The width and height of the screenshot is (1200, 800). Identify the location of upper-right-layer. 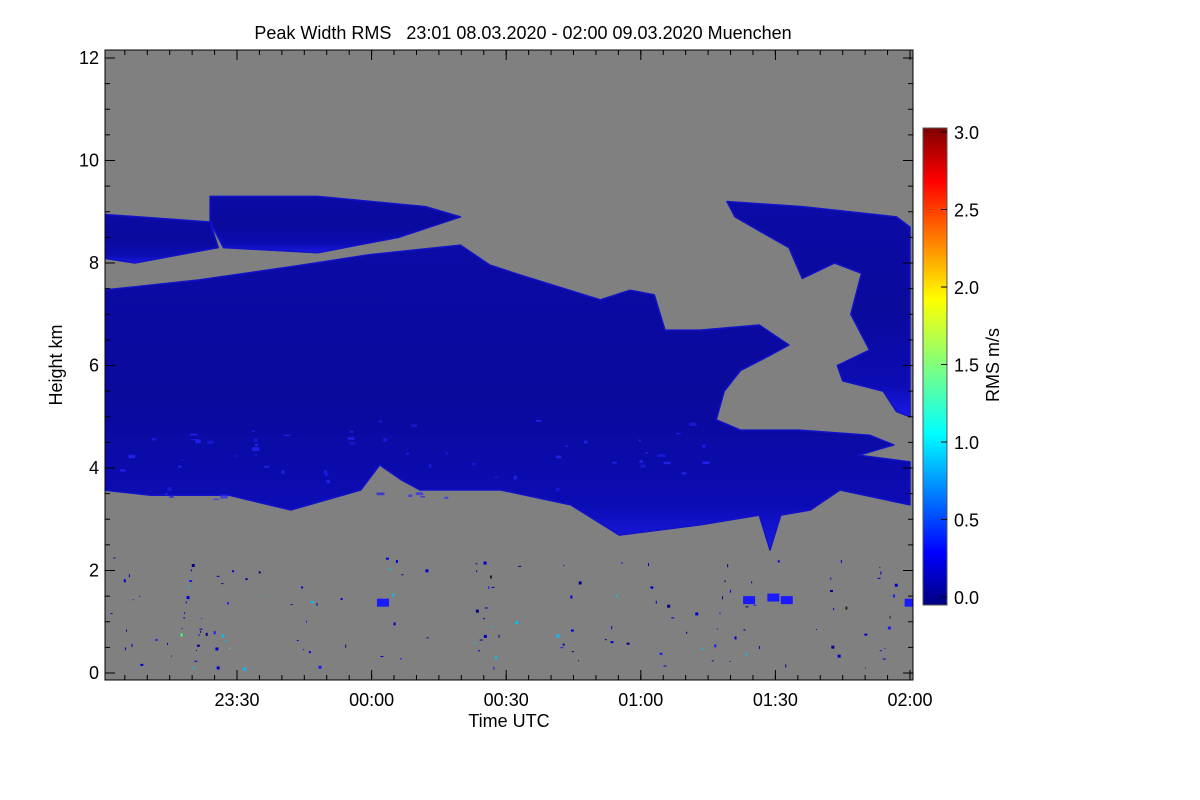
(818, 309).